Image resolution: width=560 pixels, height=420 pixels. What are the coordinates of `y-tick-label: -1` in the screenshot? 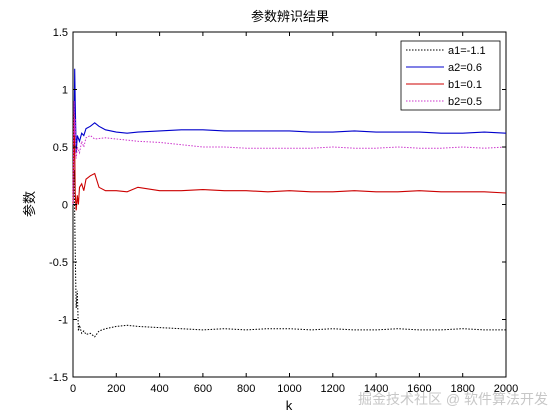 It's located at (63, 321).